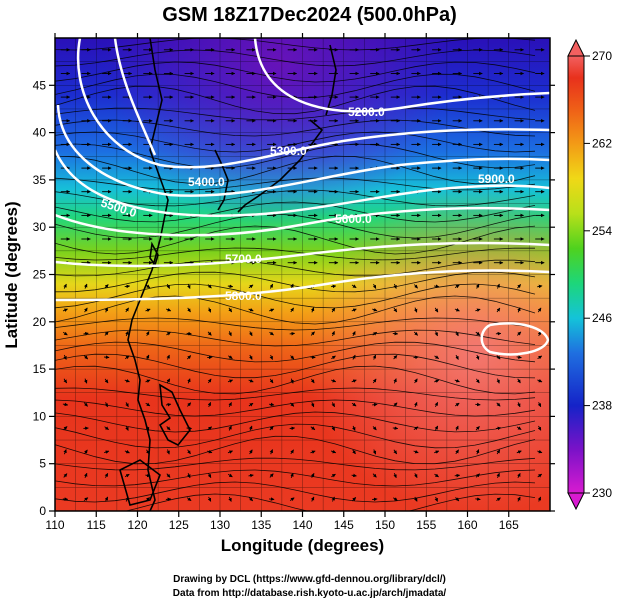 The image size is (619, 605). I want to click on y-tick-label: 15, so click(40, 369).